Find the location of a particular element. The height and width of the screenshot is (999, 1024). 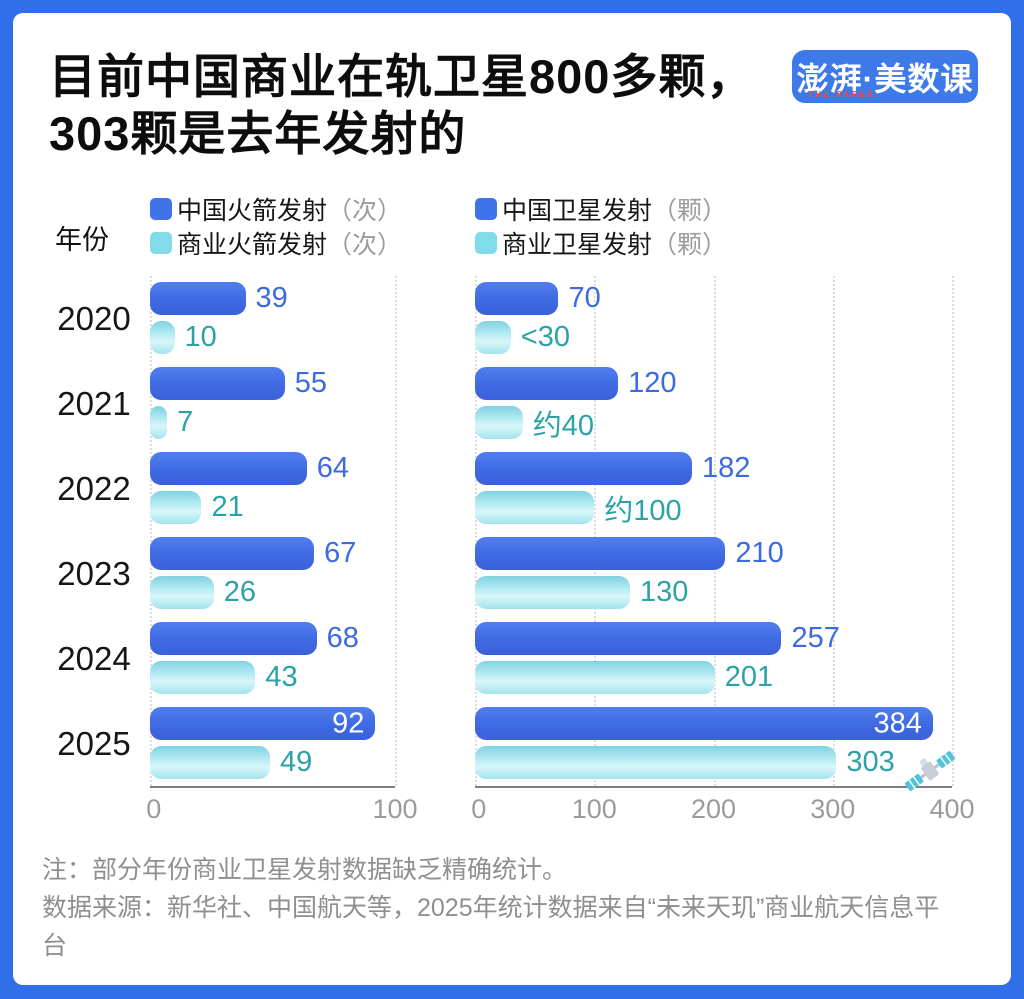

bar-line: 67 is located at coordinates (272, 553).